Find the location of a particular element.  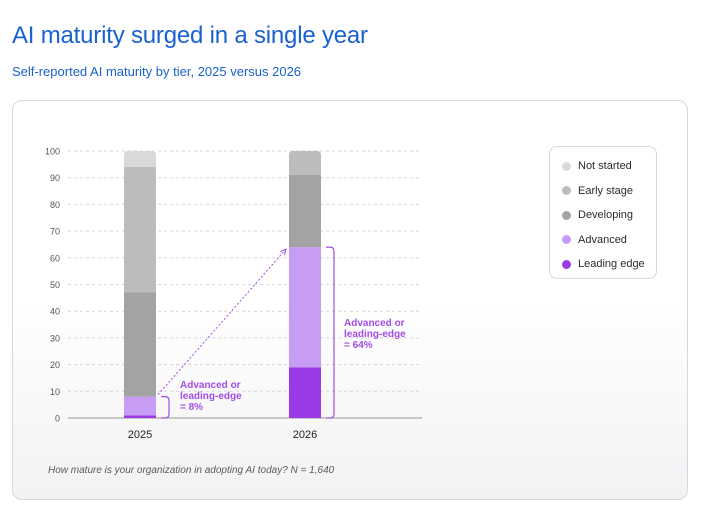

legend-item-leading-edge: Leading edge is located at coordinates (609, 264).